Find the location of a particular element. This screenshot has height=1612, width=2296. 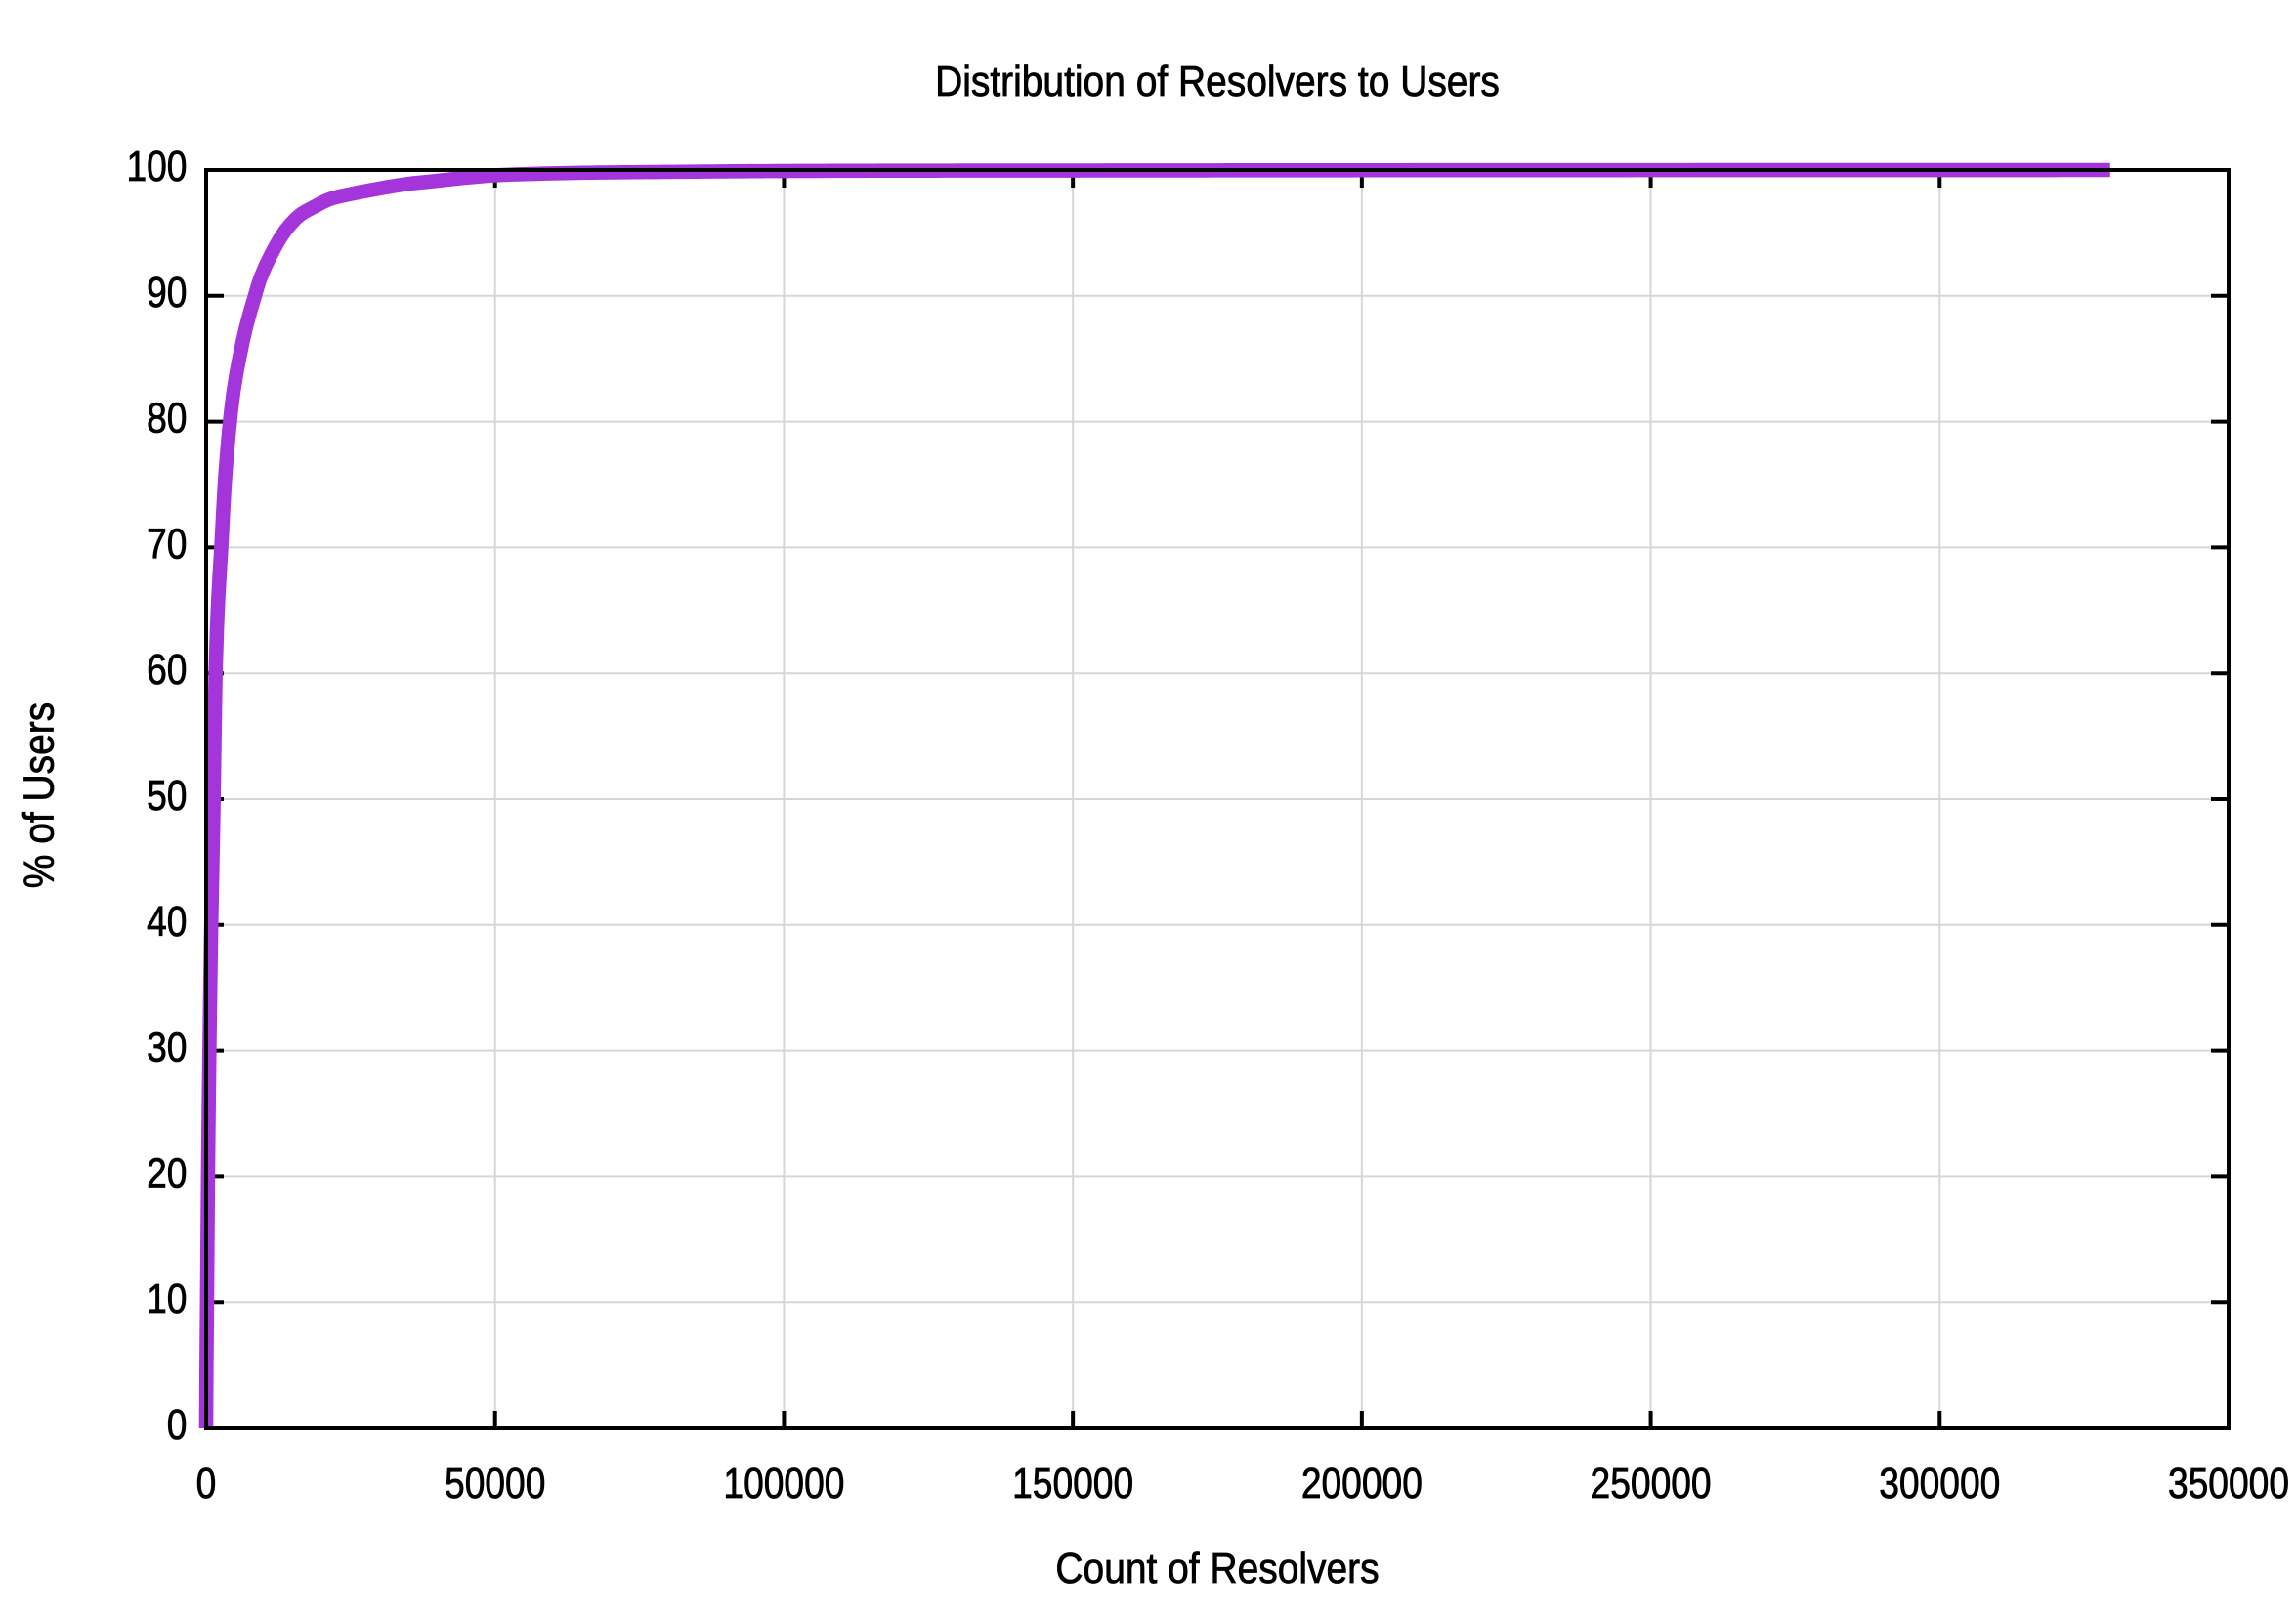

x-tick-label: 250000 is located at coordinates (1652, 1483).